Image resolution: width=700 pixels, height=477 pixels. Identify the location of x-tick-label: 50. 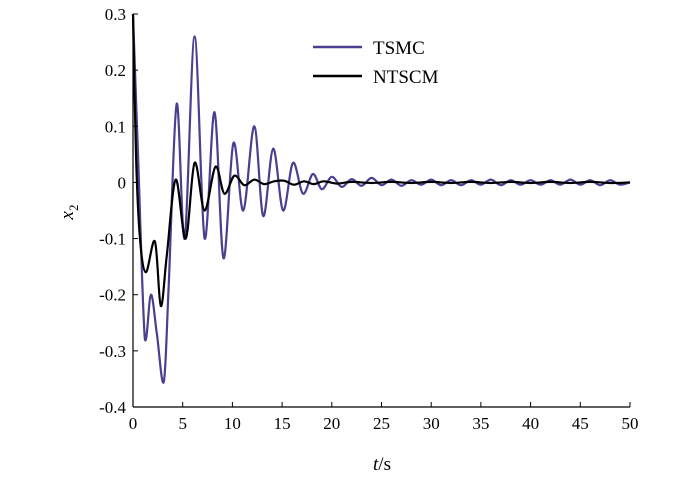
(630, 423).